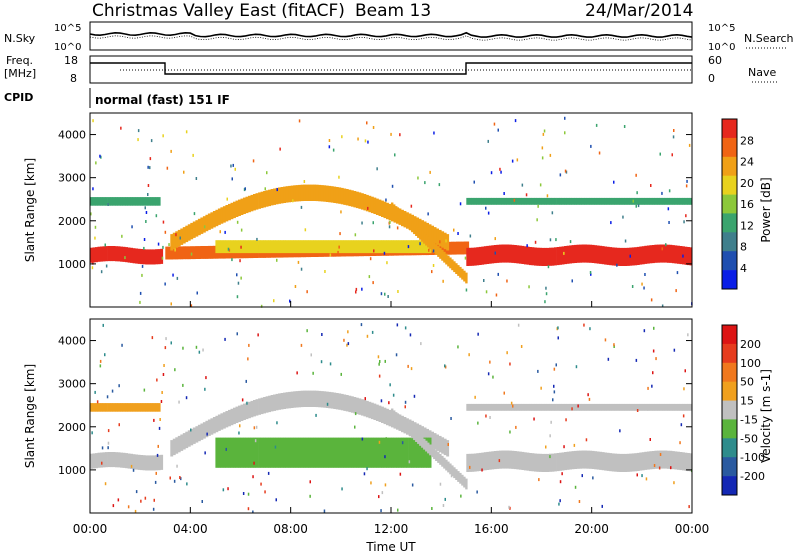 Image resolution: width=800 pixels, height=554 pixels. Describe the element at coordinates (750, 344) in the screenshot. I see `colorbar-tick-label: 200` at that location.